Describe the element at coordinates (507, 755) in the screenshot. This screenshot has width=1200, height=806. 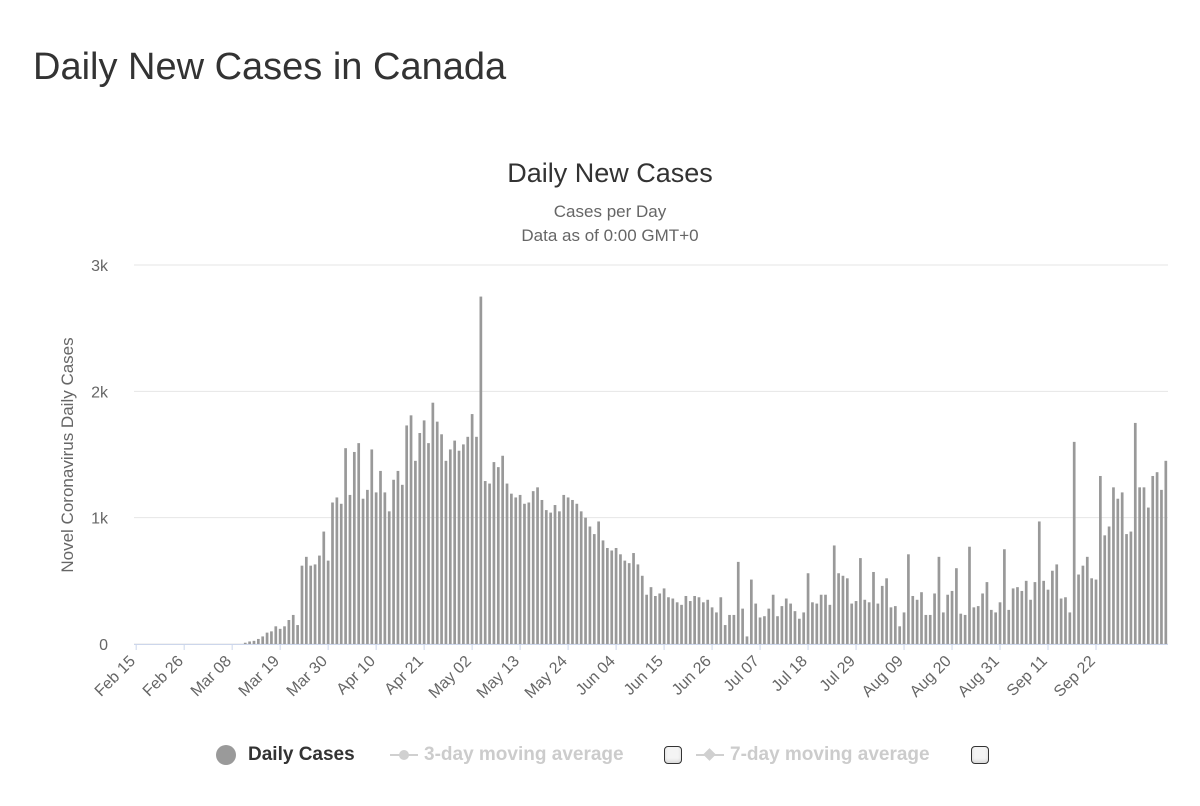
I see `legend-3-day-average: 3-day moving average` at that location.